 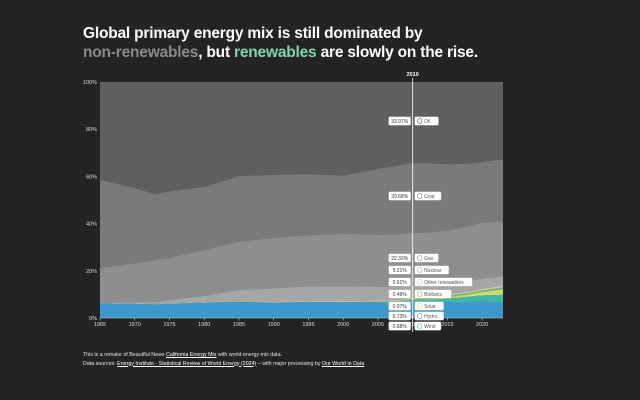 I want to click on title-mid: , but, so click(x=216, y=52).